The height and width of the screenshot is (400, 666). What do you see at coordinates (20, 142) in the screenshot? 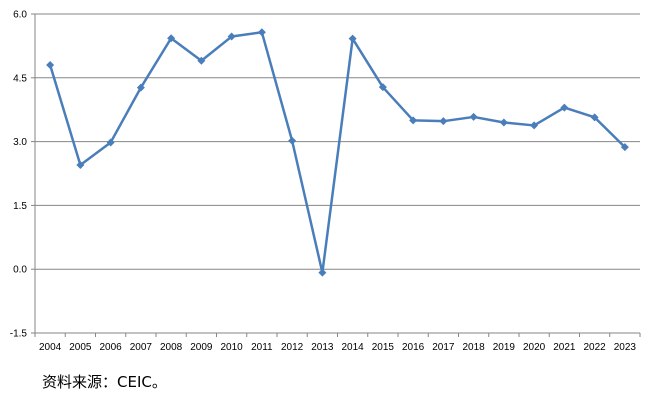
I see `y-tick-label: 3.0` at bounding box center [20, 142].